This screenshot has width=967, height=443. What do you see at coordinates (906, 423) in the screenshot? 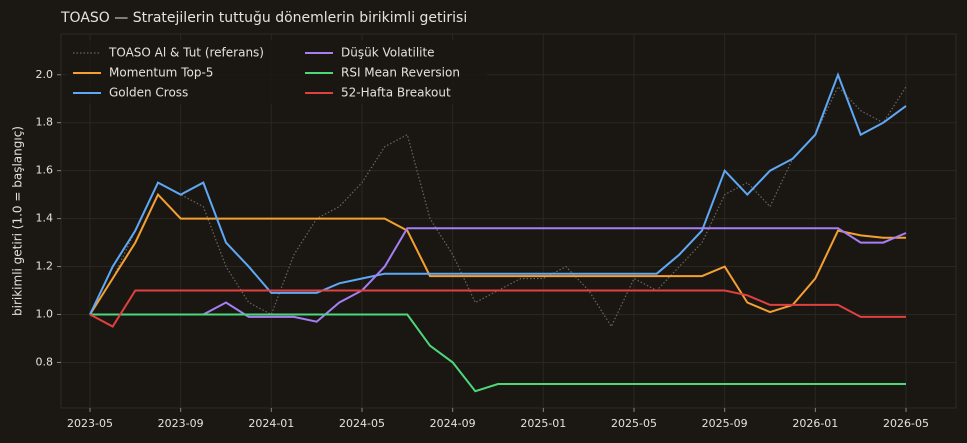
I see `x-tick-label: 2026-05` at bounding box center [906, 423].